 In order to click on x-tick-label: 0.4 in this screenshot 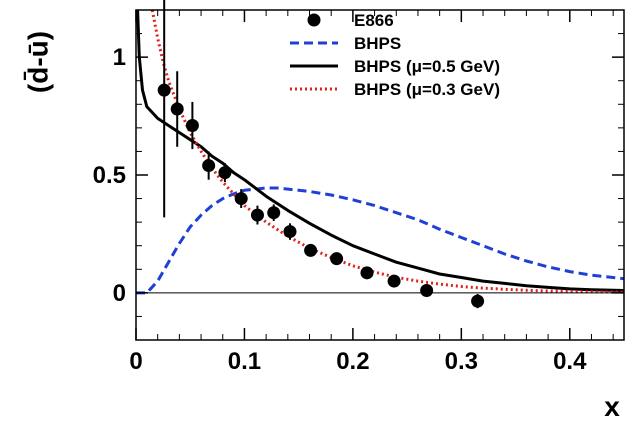, I will do `click(570, 361)`.